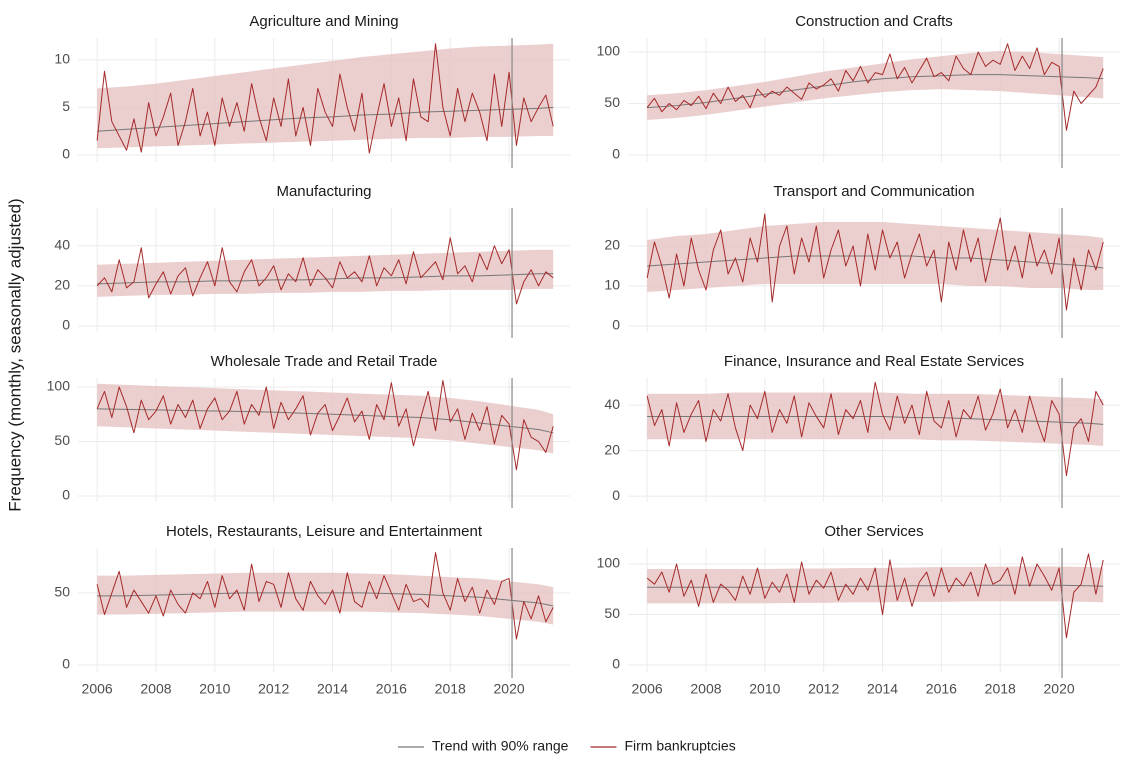 Image resolution: width=1123 pixels, height=758 pixels. I want to click on facet-title: Transport and Communication, so click(873, 191).